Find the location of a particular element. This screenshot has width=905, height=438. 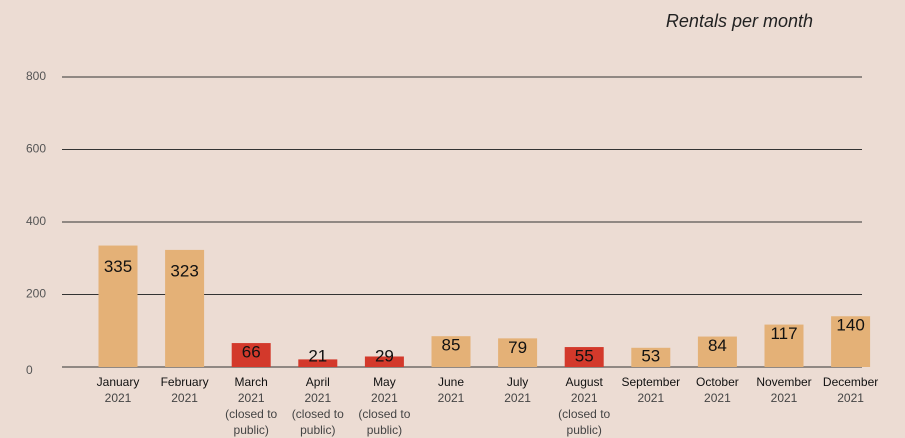

y-tick-label: 600 is located at coordinates (36, 149).